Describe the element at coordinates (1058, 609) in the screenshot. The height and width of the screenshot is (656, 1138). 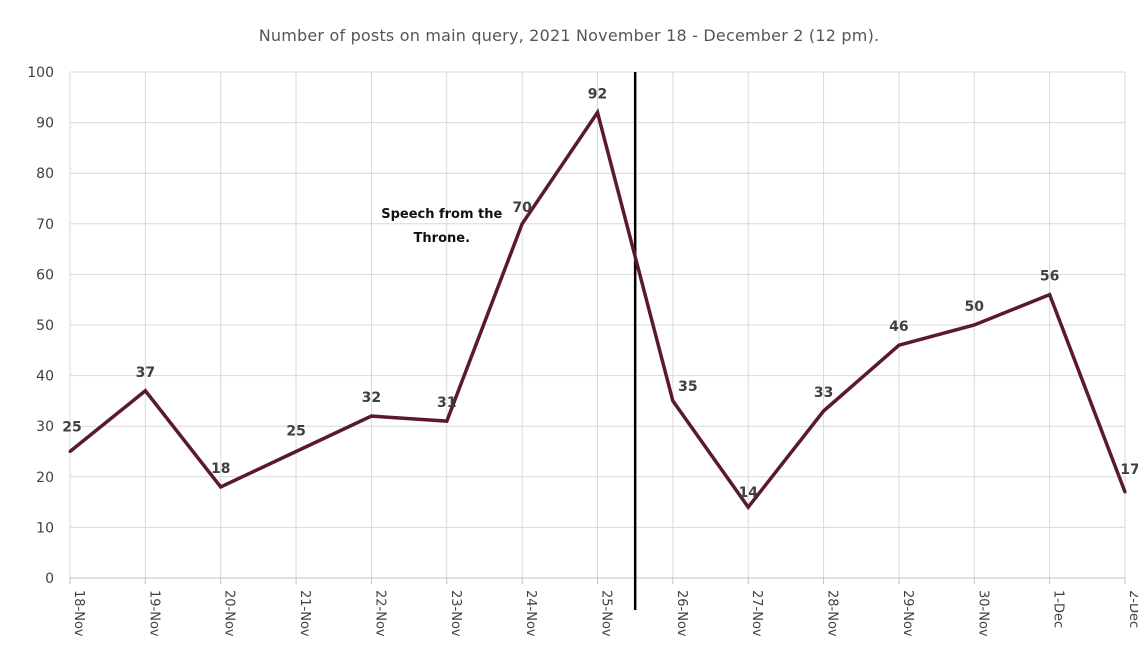
I see `x-tick-label: 1-Dec` at that location.